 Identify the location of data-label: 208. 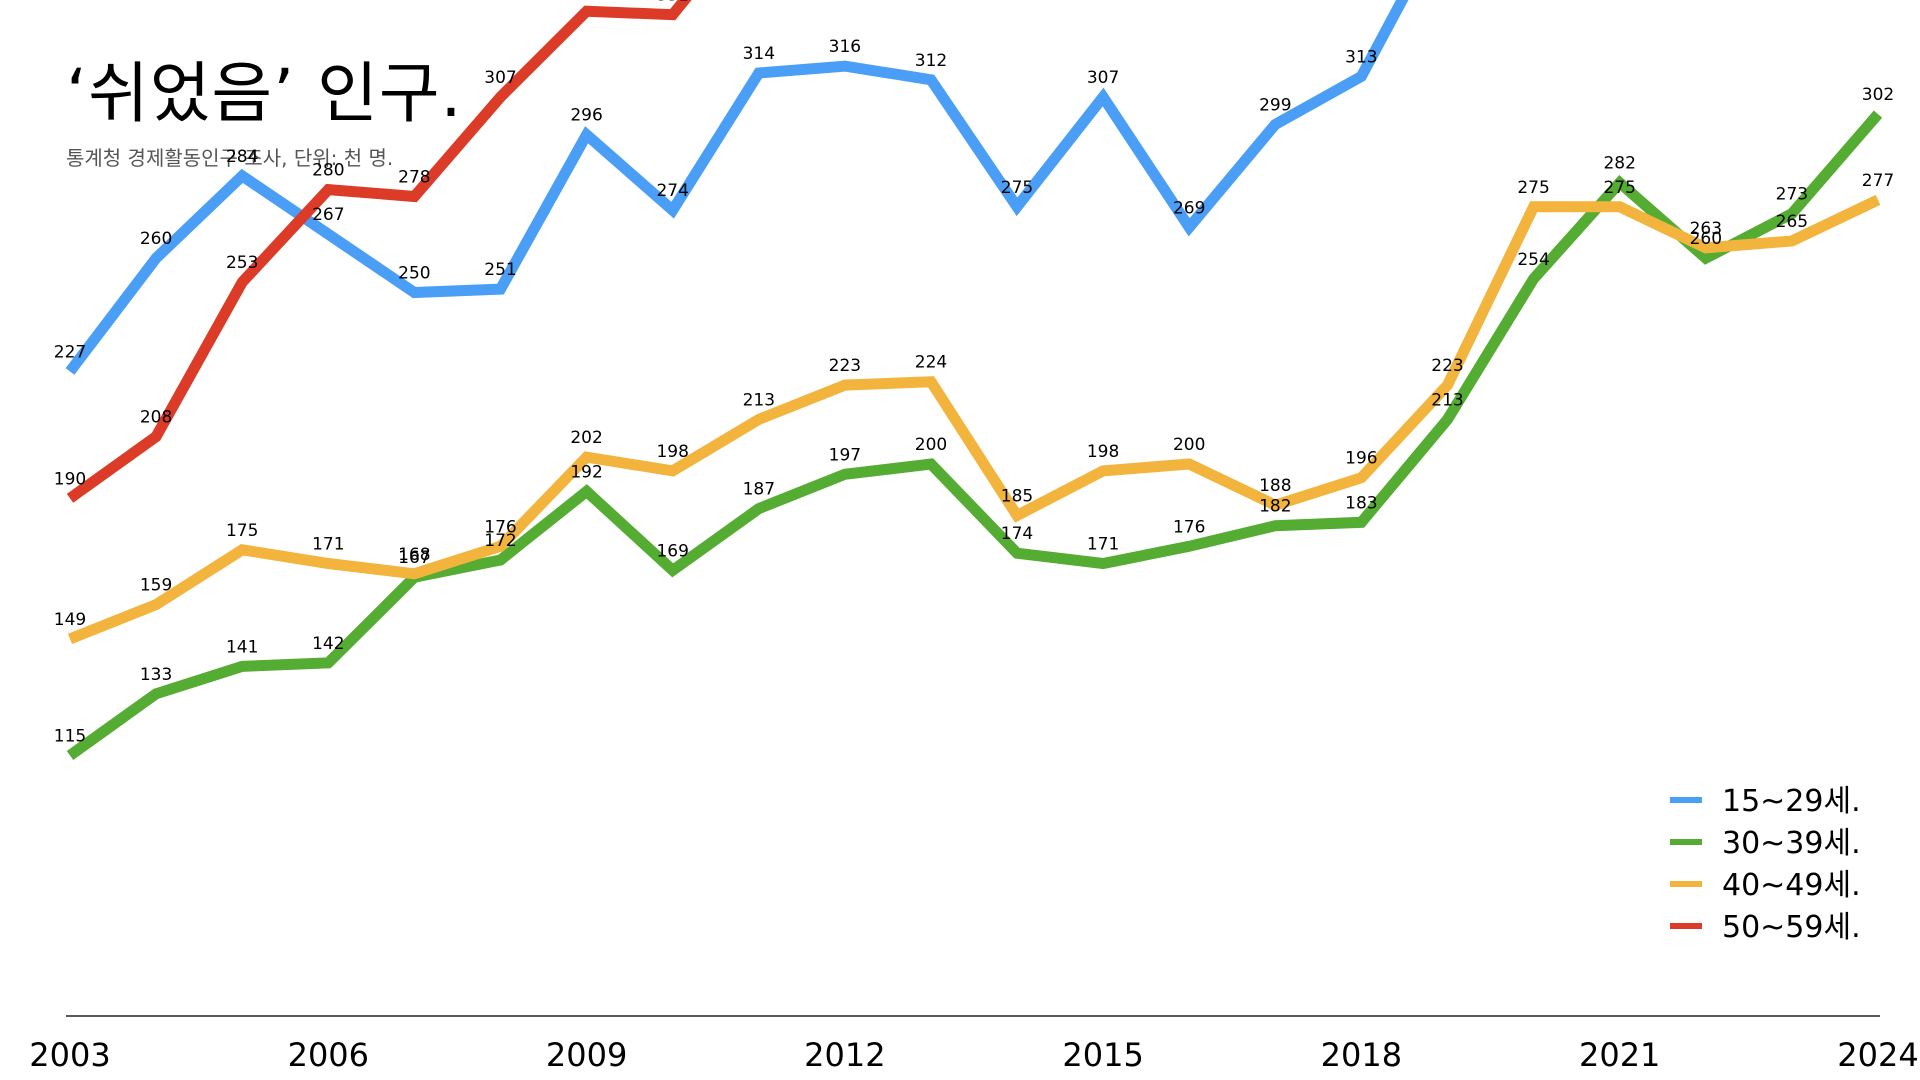
(156, 418).